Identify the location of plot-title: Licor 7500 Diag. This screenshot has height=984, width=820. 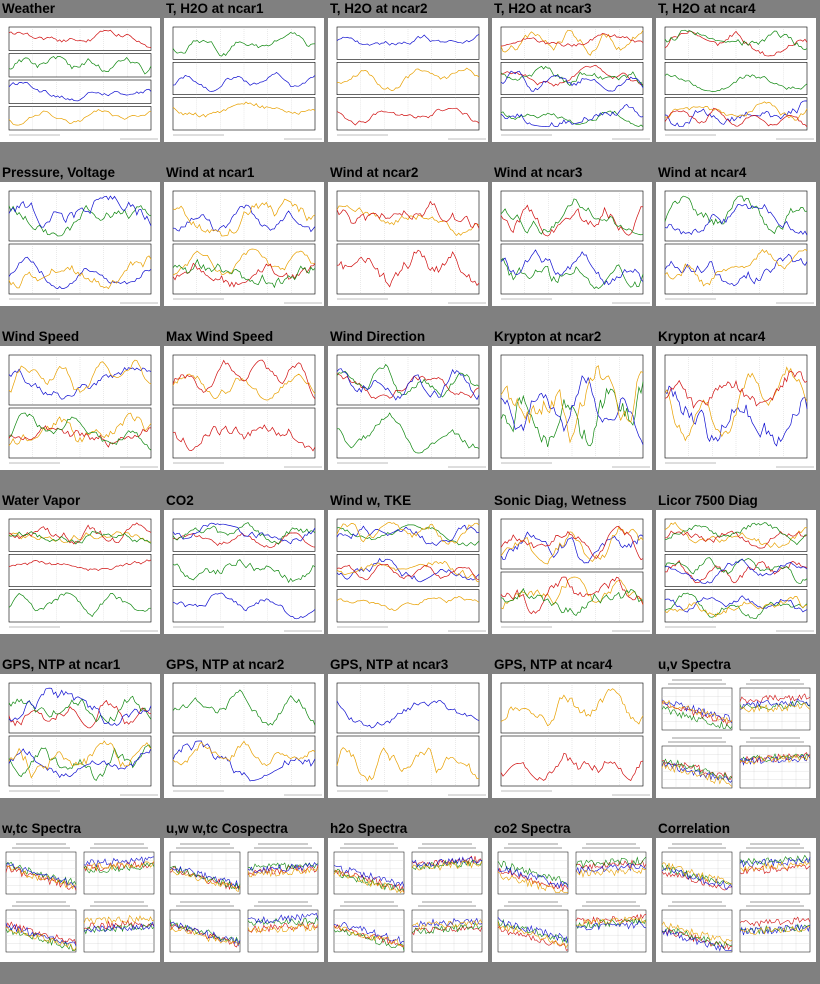
(708, 500).